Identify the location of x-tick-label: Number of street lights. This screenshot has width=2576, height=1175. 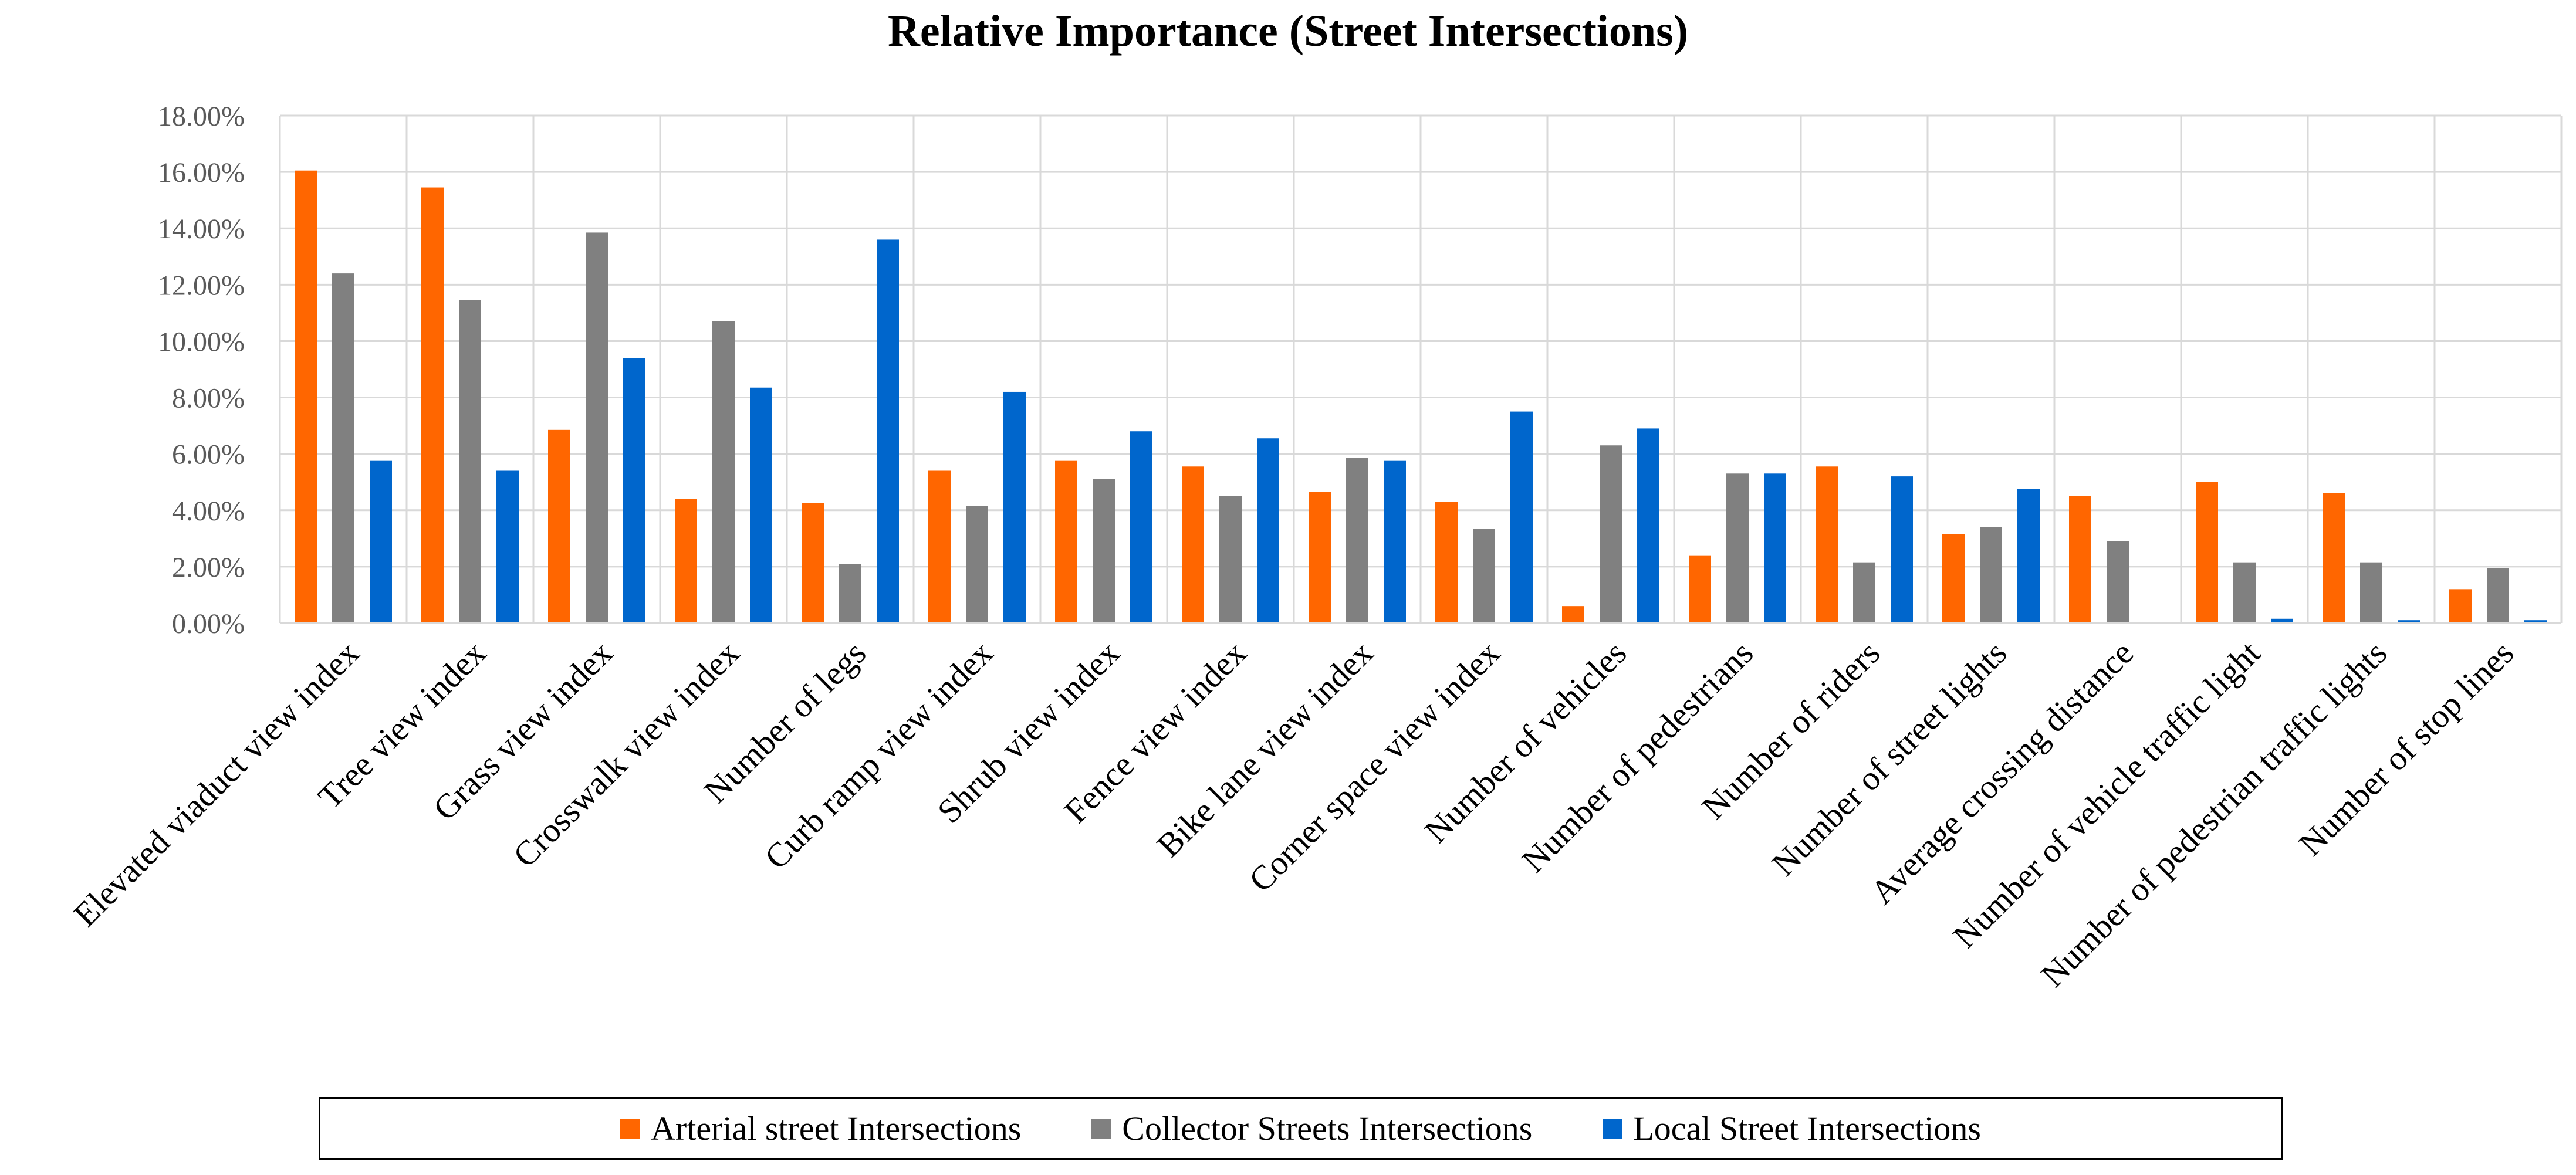
(1889, 758).